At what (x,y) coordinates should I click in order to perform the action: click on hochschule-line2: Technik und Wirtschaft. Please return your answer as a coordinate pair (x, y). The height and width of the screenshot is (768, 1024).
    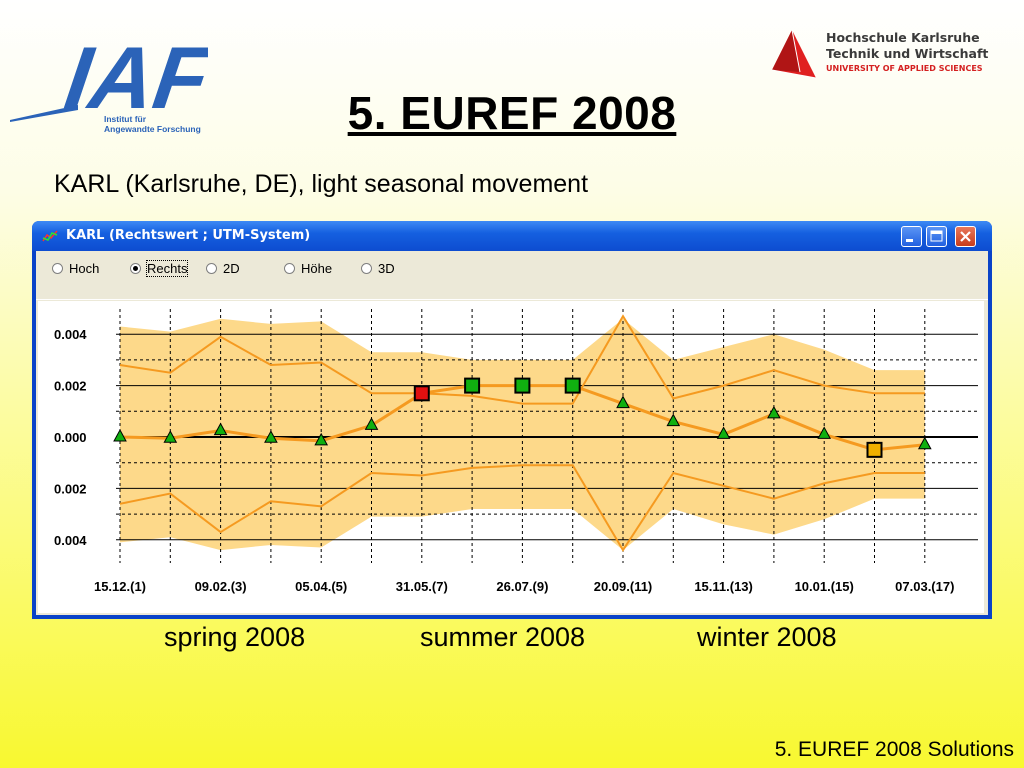
    Looking at the image, I should click on (907, 53).